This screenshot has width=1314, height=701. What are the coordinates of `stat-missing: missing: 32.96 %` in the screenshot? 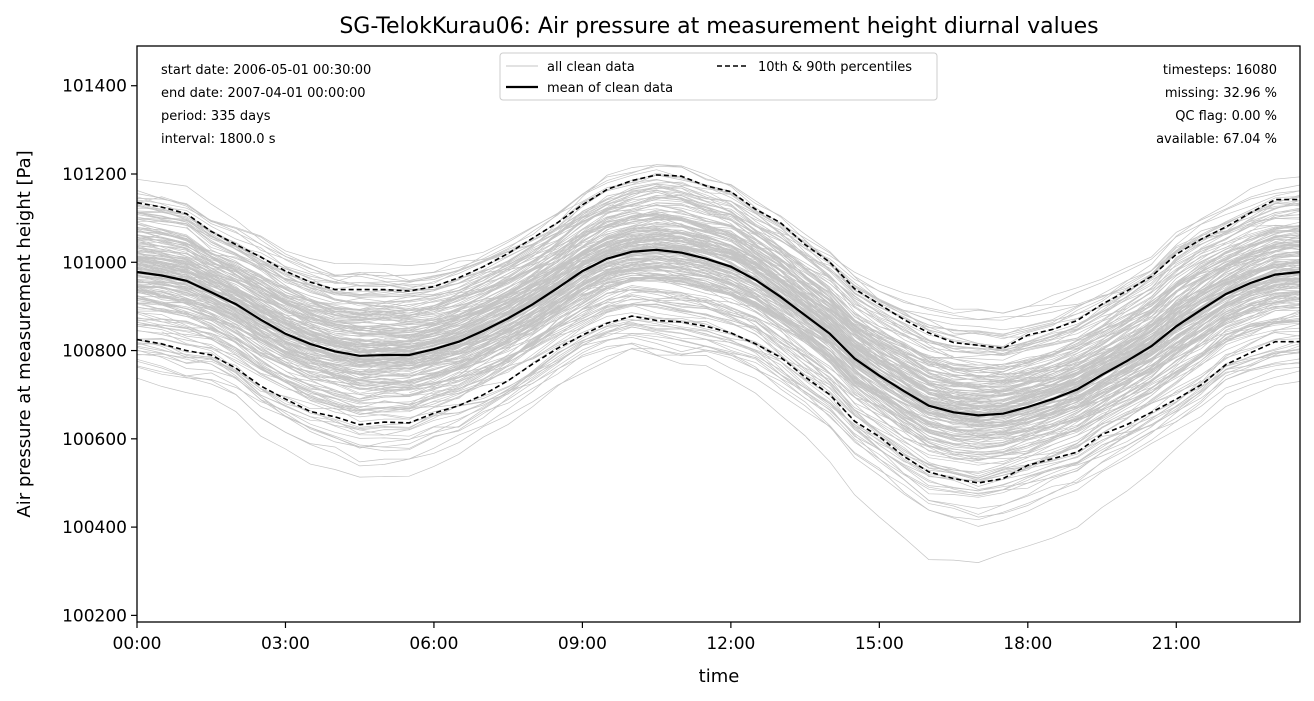 It's located at (1221, 93).